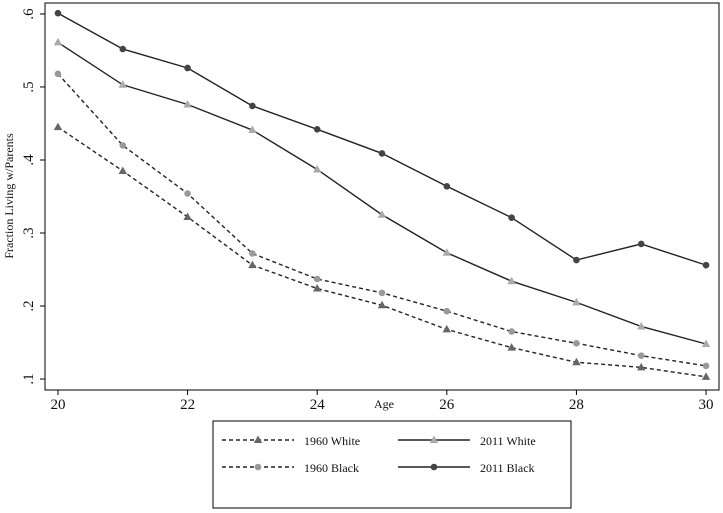 Image resolution: width=723 pixels, height=513 pixels. I want to click on x-tick-label: 26, so click(447, 405).